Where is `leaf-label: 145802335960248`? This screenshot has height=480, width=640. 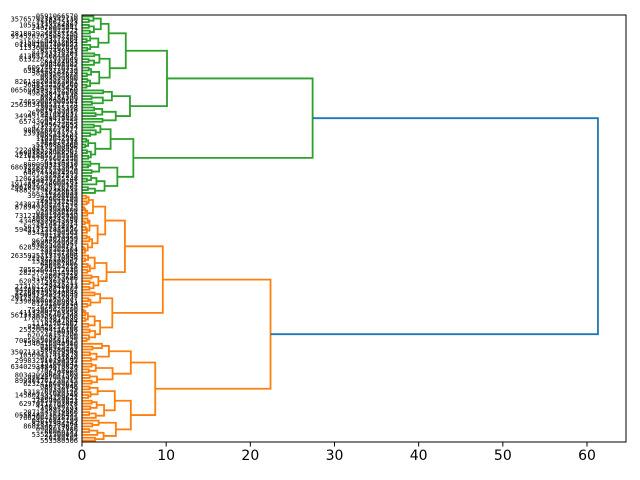 leaf-label: 145802335960248 is located at coordinates (46, 395).